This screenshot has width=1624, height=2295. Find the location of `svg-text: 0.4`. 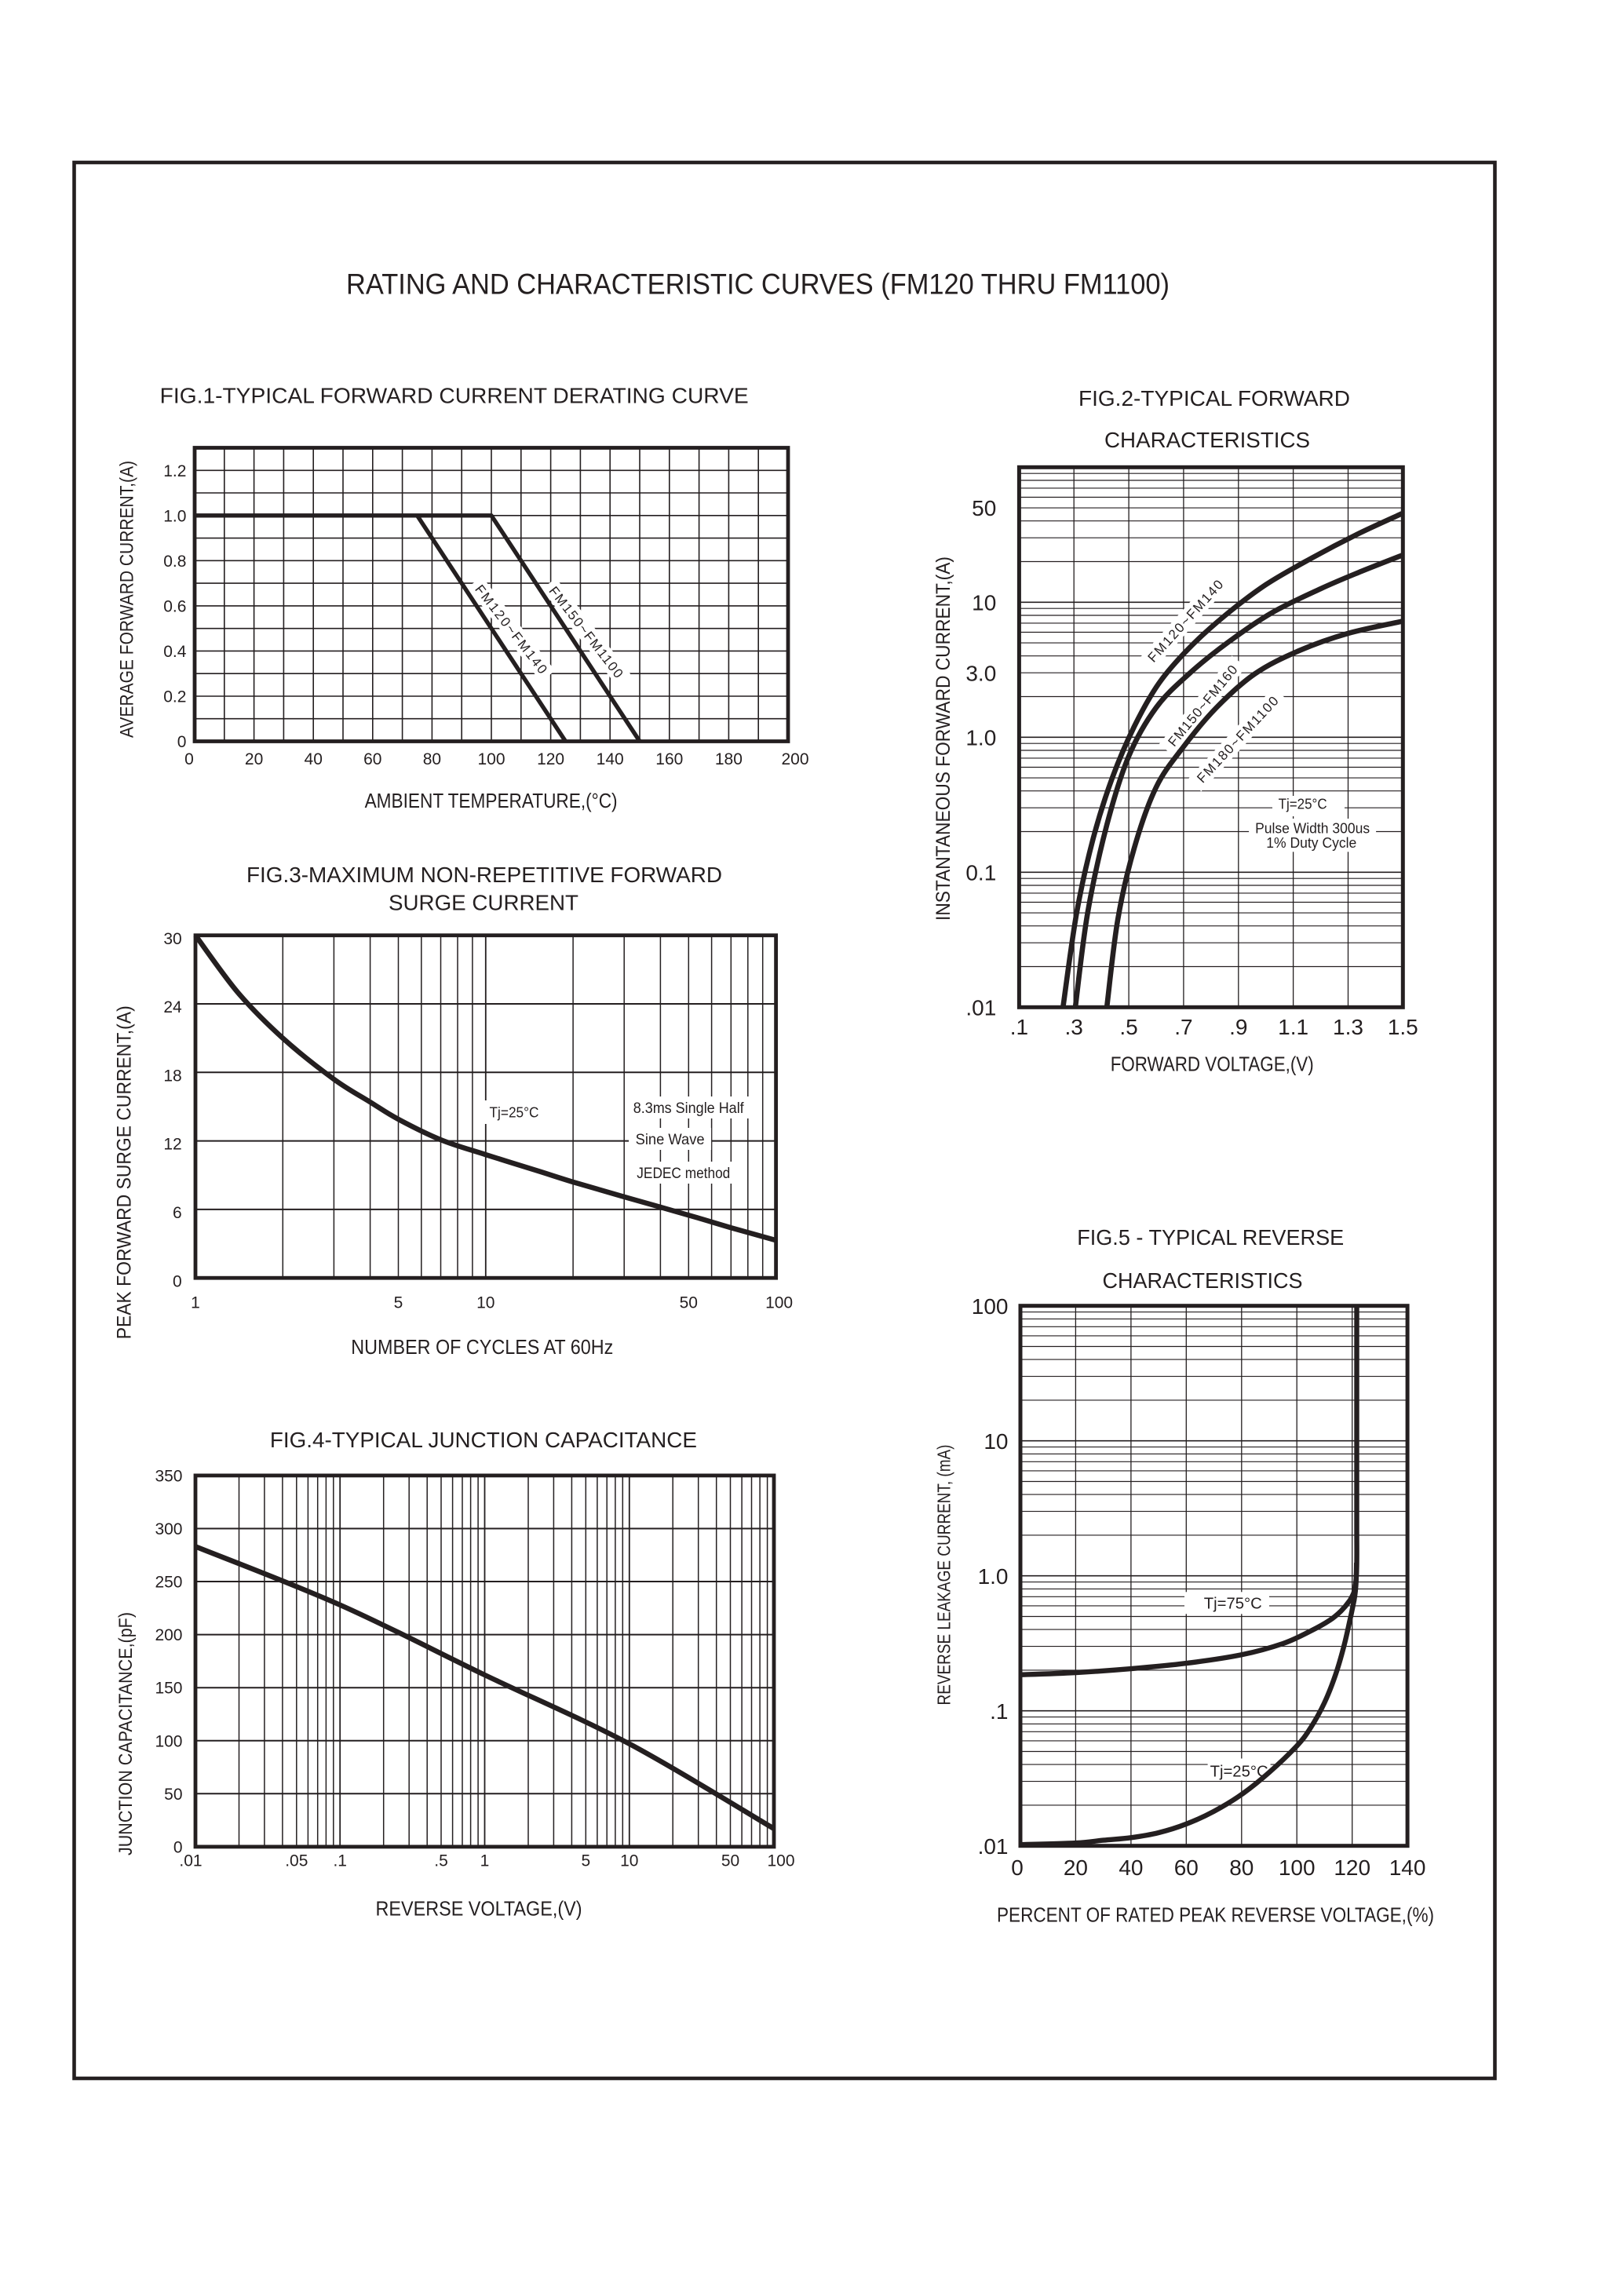

svg-text: 0.4 is located at coordinates (175, 652).